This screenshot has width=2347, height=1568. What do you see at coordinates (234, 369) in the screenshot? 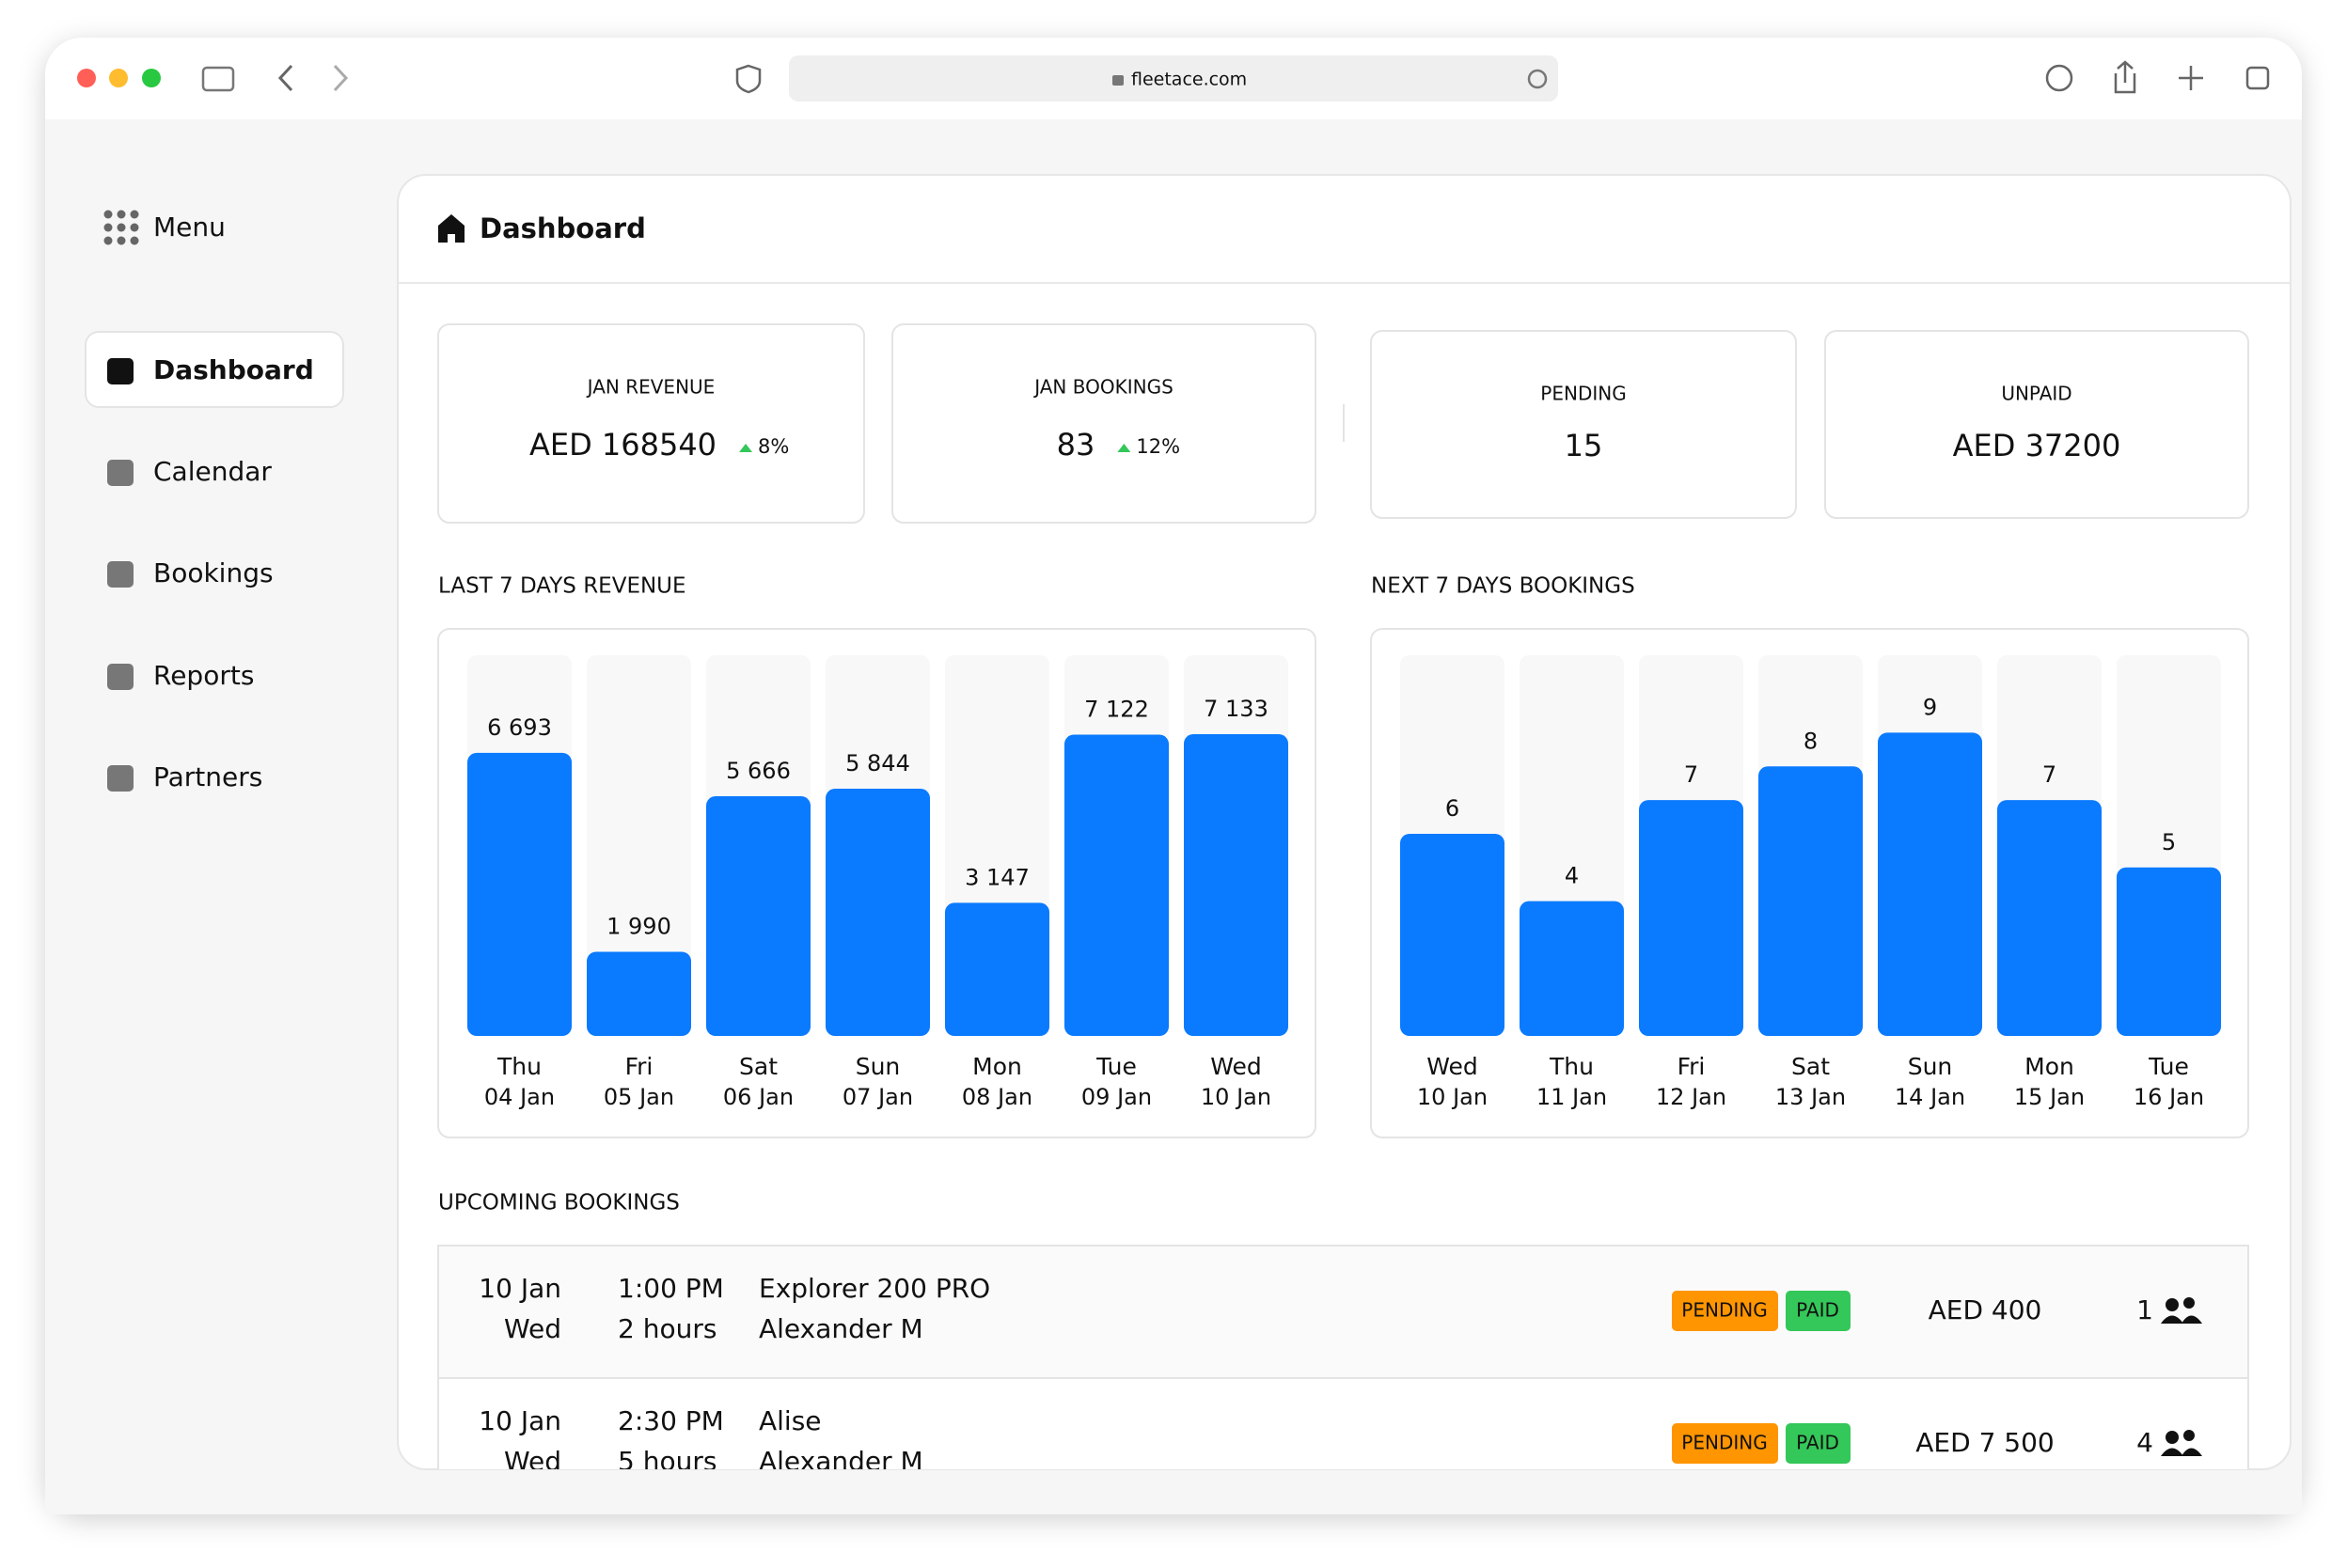
I see `nav-item: Dashboard` at bounding box center [234, 369].